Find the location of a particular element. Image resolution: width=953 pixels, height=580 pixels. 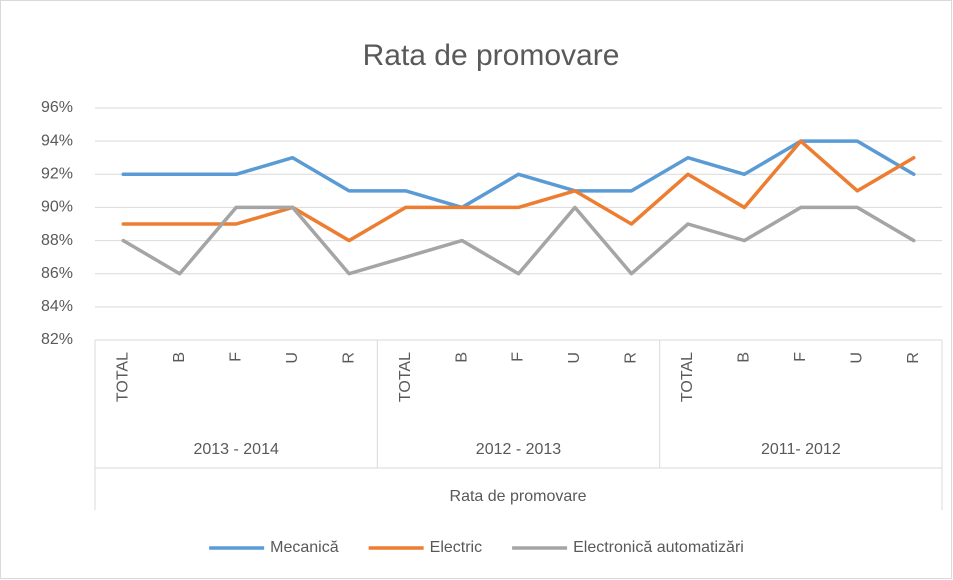

y-tick-label: 82% is located at coordinates (57, 339).